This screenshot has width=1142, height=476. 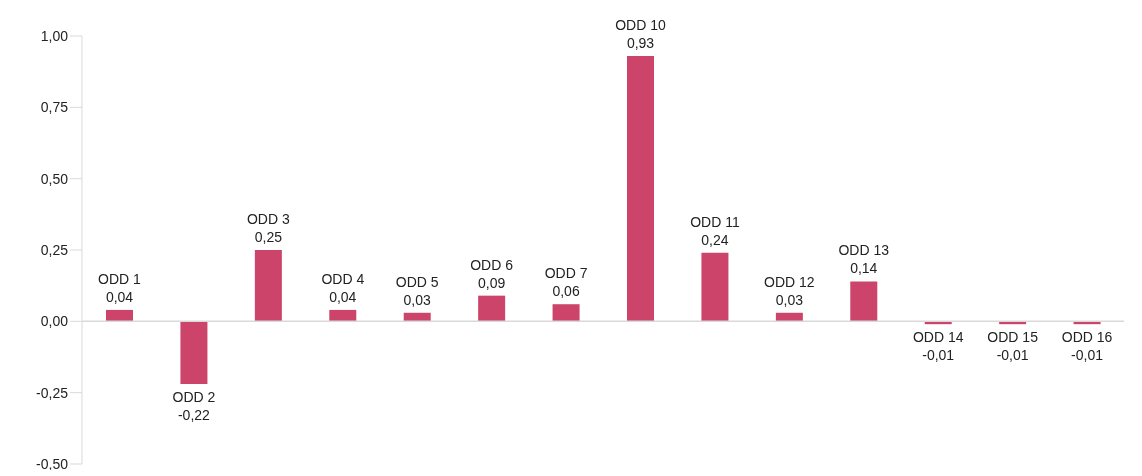 I want to click on data-label: -0,22, so click(x=194, y=415).